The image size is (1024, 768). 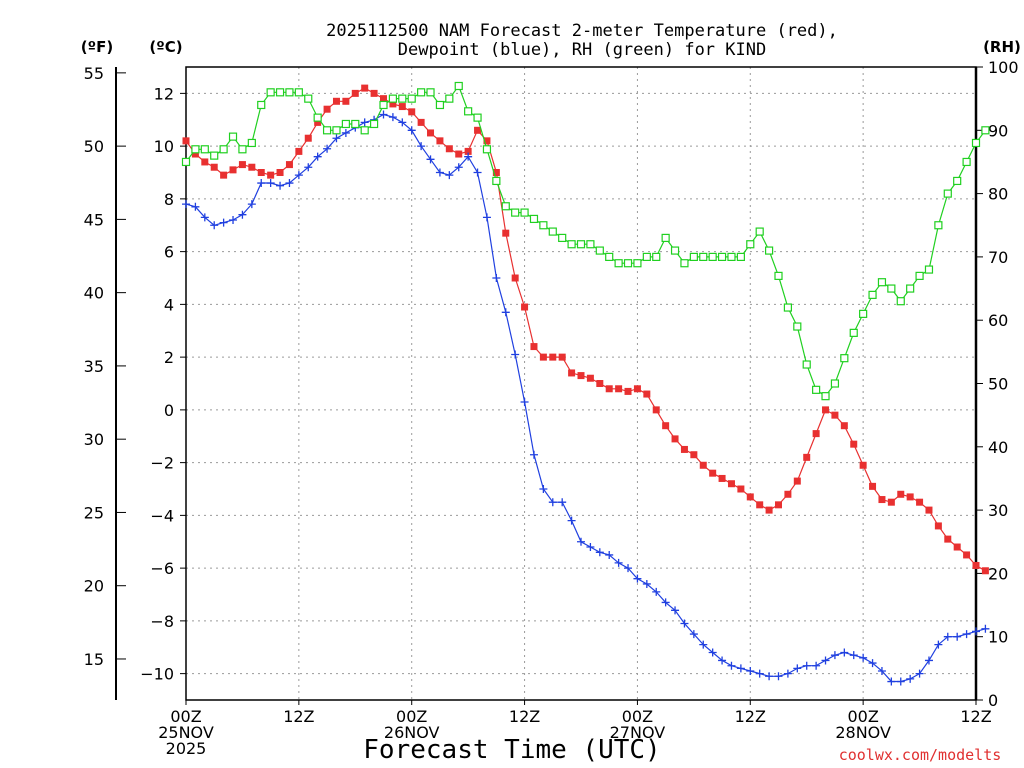 I want to click on celsius-tick-label: 6, so click(x=169, y=252).